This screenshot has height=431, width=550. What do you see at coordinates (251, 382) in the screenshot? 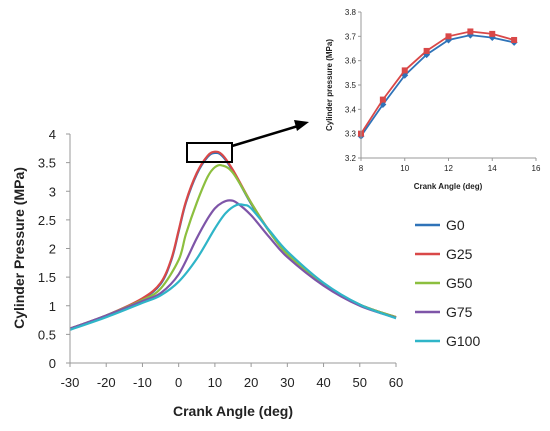
I see `main-x-tick-label: 20` at bounding box center [251, 382].